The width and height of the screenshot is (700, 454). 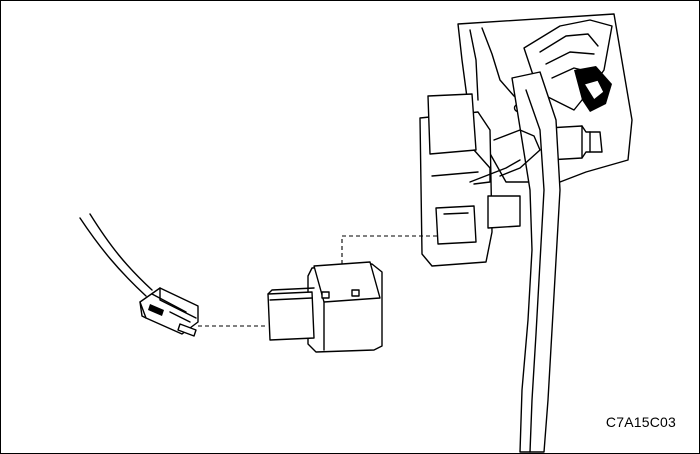 What do you see at coordinates (139, 275) in the screenshot?
I see `wiring-harness-connector-icon` at bounding box center [139, 275].